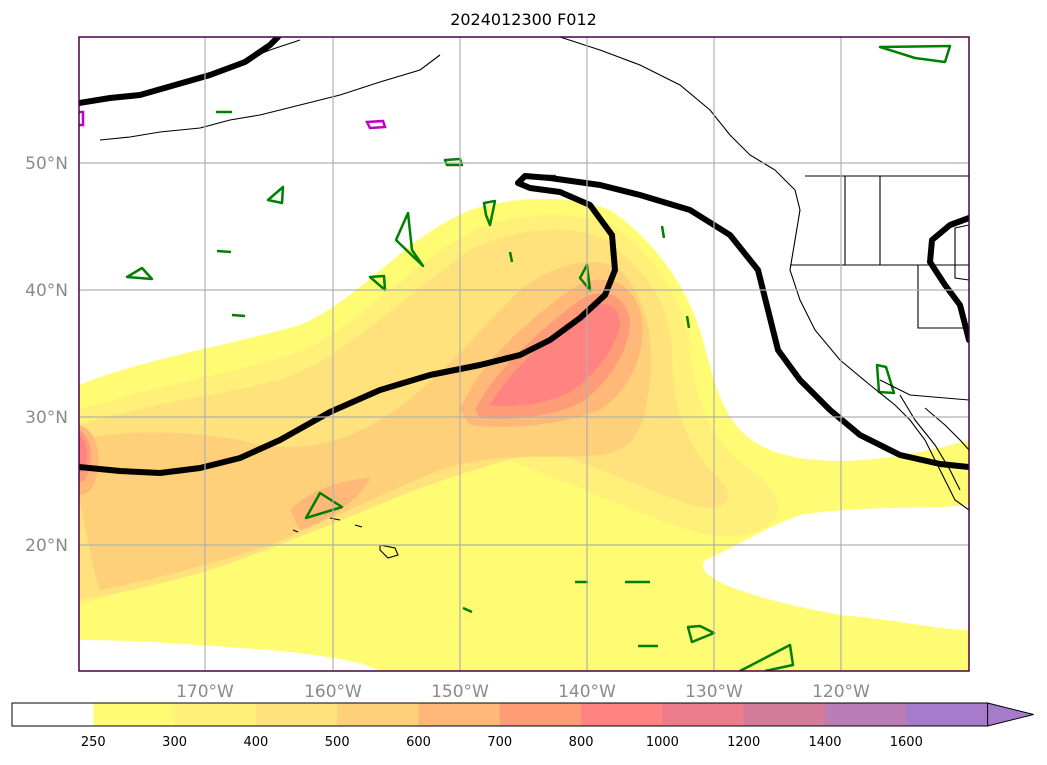 The width and height of the screenshot is (1047, 765). What do you see at coordinates (906, 742) in the screenshot?
I see `colorbar-tick-label: 1600` at bounding box center [906, 742].